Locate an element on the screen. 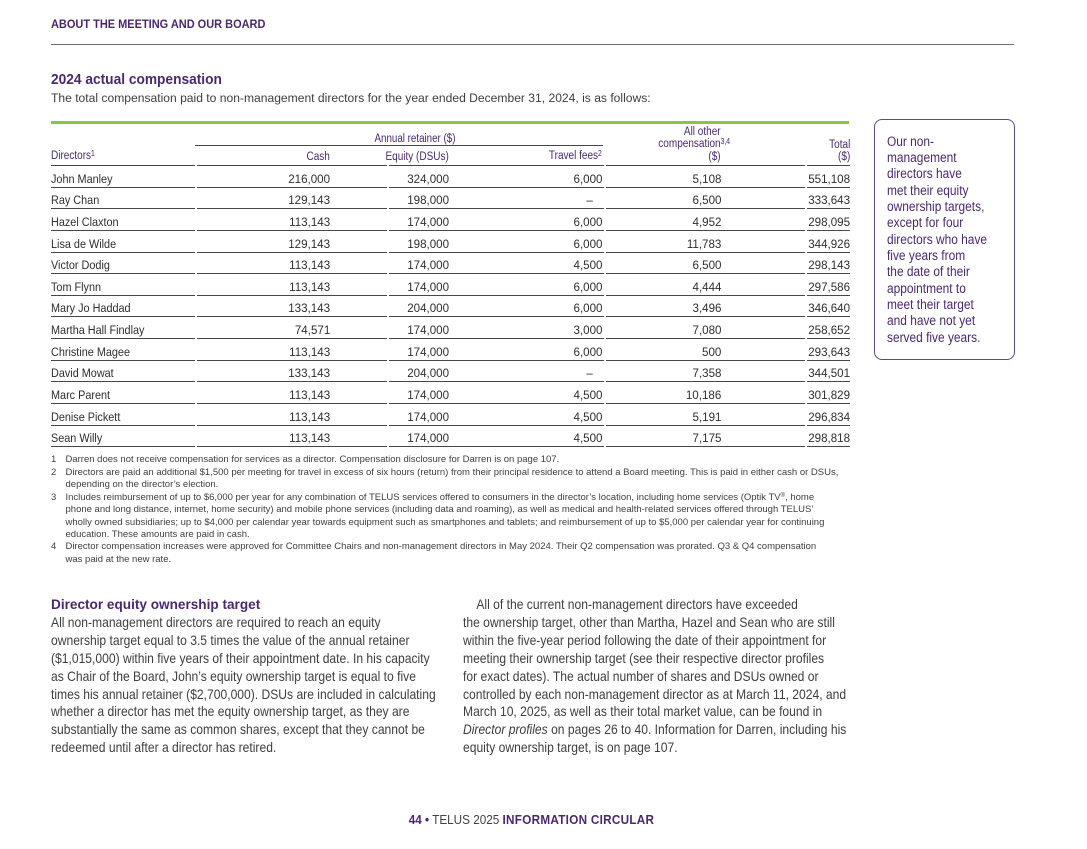 The height and width of the screenshot is (849, 1087). amount-cell: 3,496 is located at coordinates (661, 307).